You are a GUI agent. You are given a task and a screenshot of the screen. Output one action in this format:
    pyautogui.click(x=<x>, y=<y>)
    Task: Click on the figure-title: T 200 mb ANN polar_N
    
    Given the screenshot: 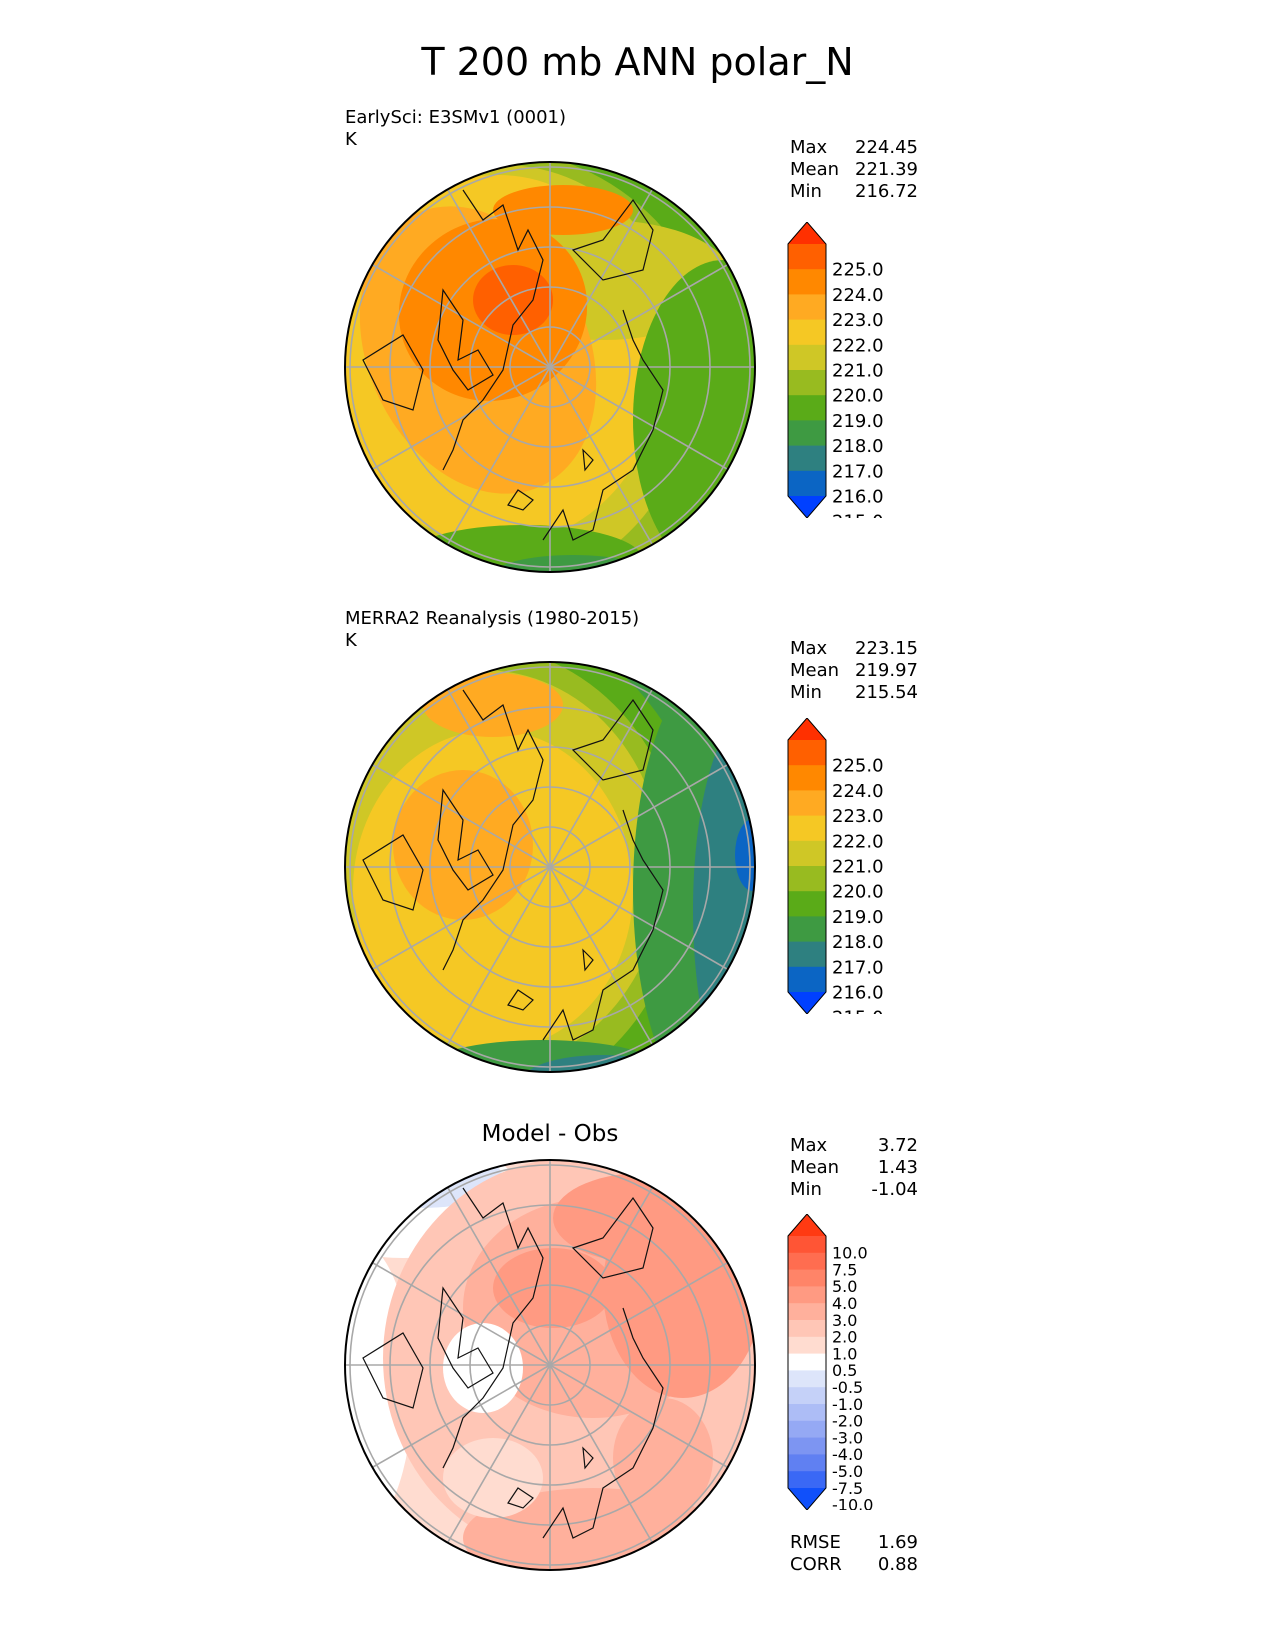 What is the action you would take?
    pyautogui.click(x=637, y=62)
    